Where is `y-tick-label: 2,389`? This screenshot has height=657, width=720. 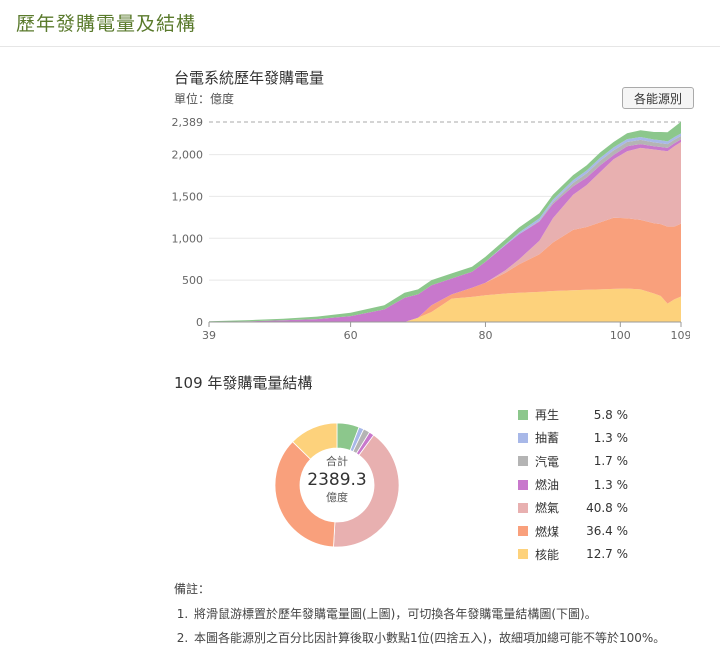
y-tick-label: 2,389 is located at coordinates (188, 122).